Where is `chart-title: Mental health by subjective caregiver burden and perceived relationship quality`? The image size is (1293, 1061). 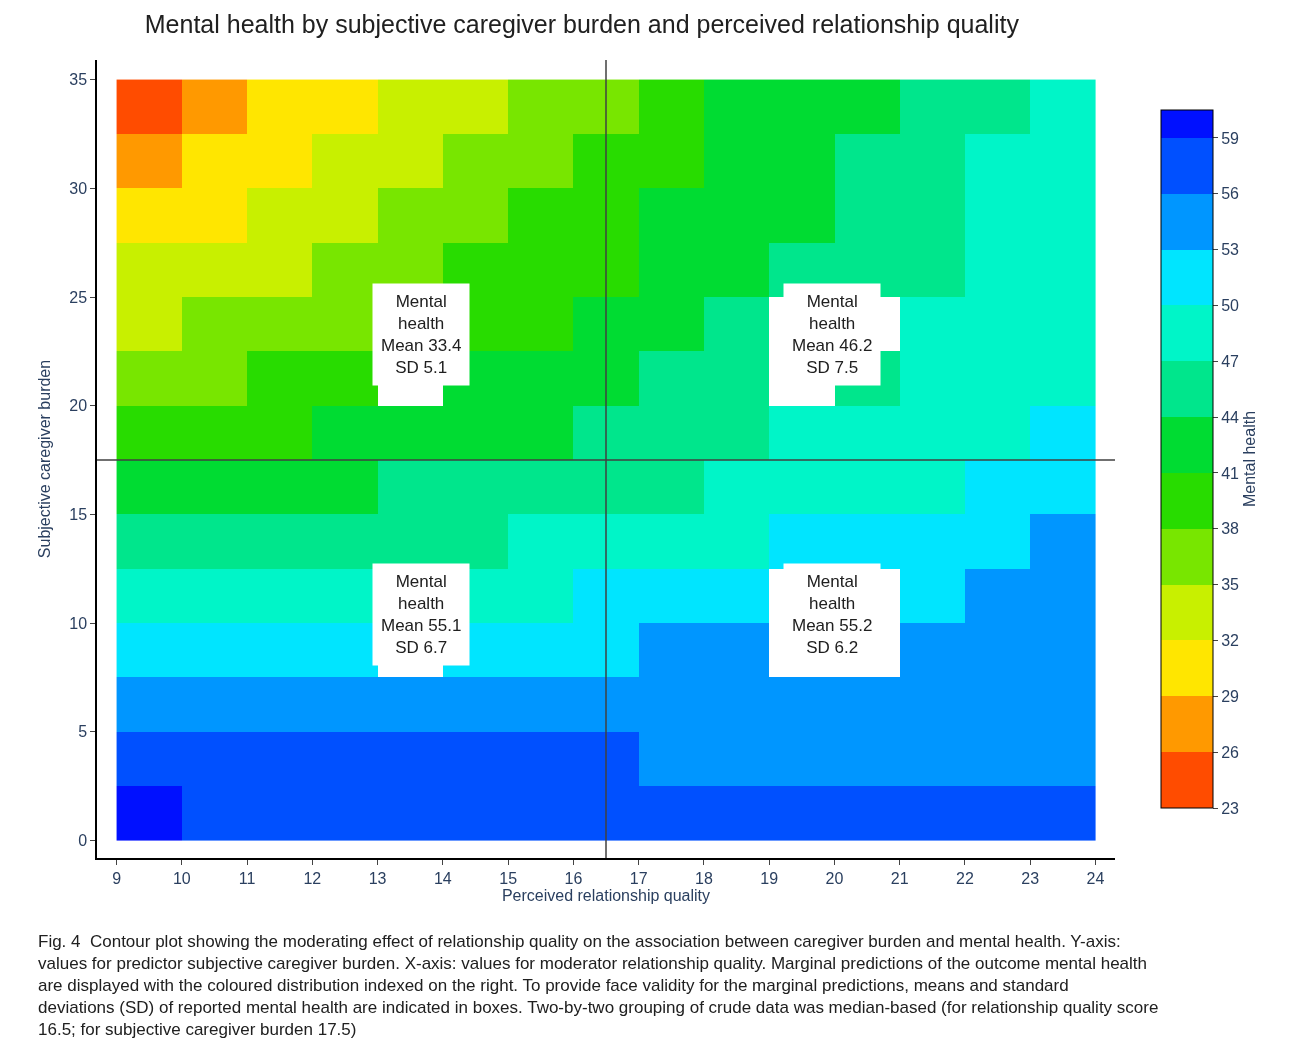 chart-title: Mental health by subjective caregiver burden and perceived relationship quality is located at coordinates (582, 24).